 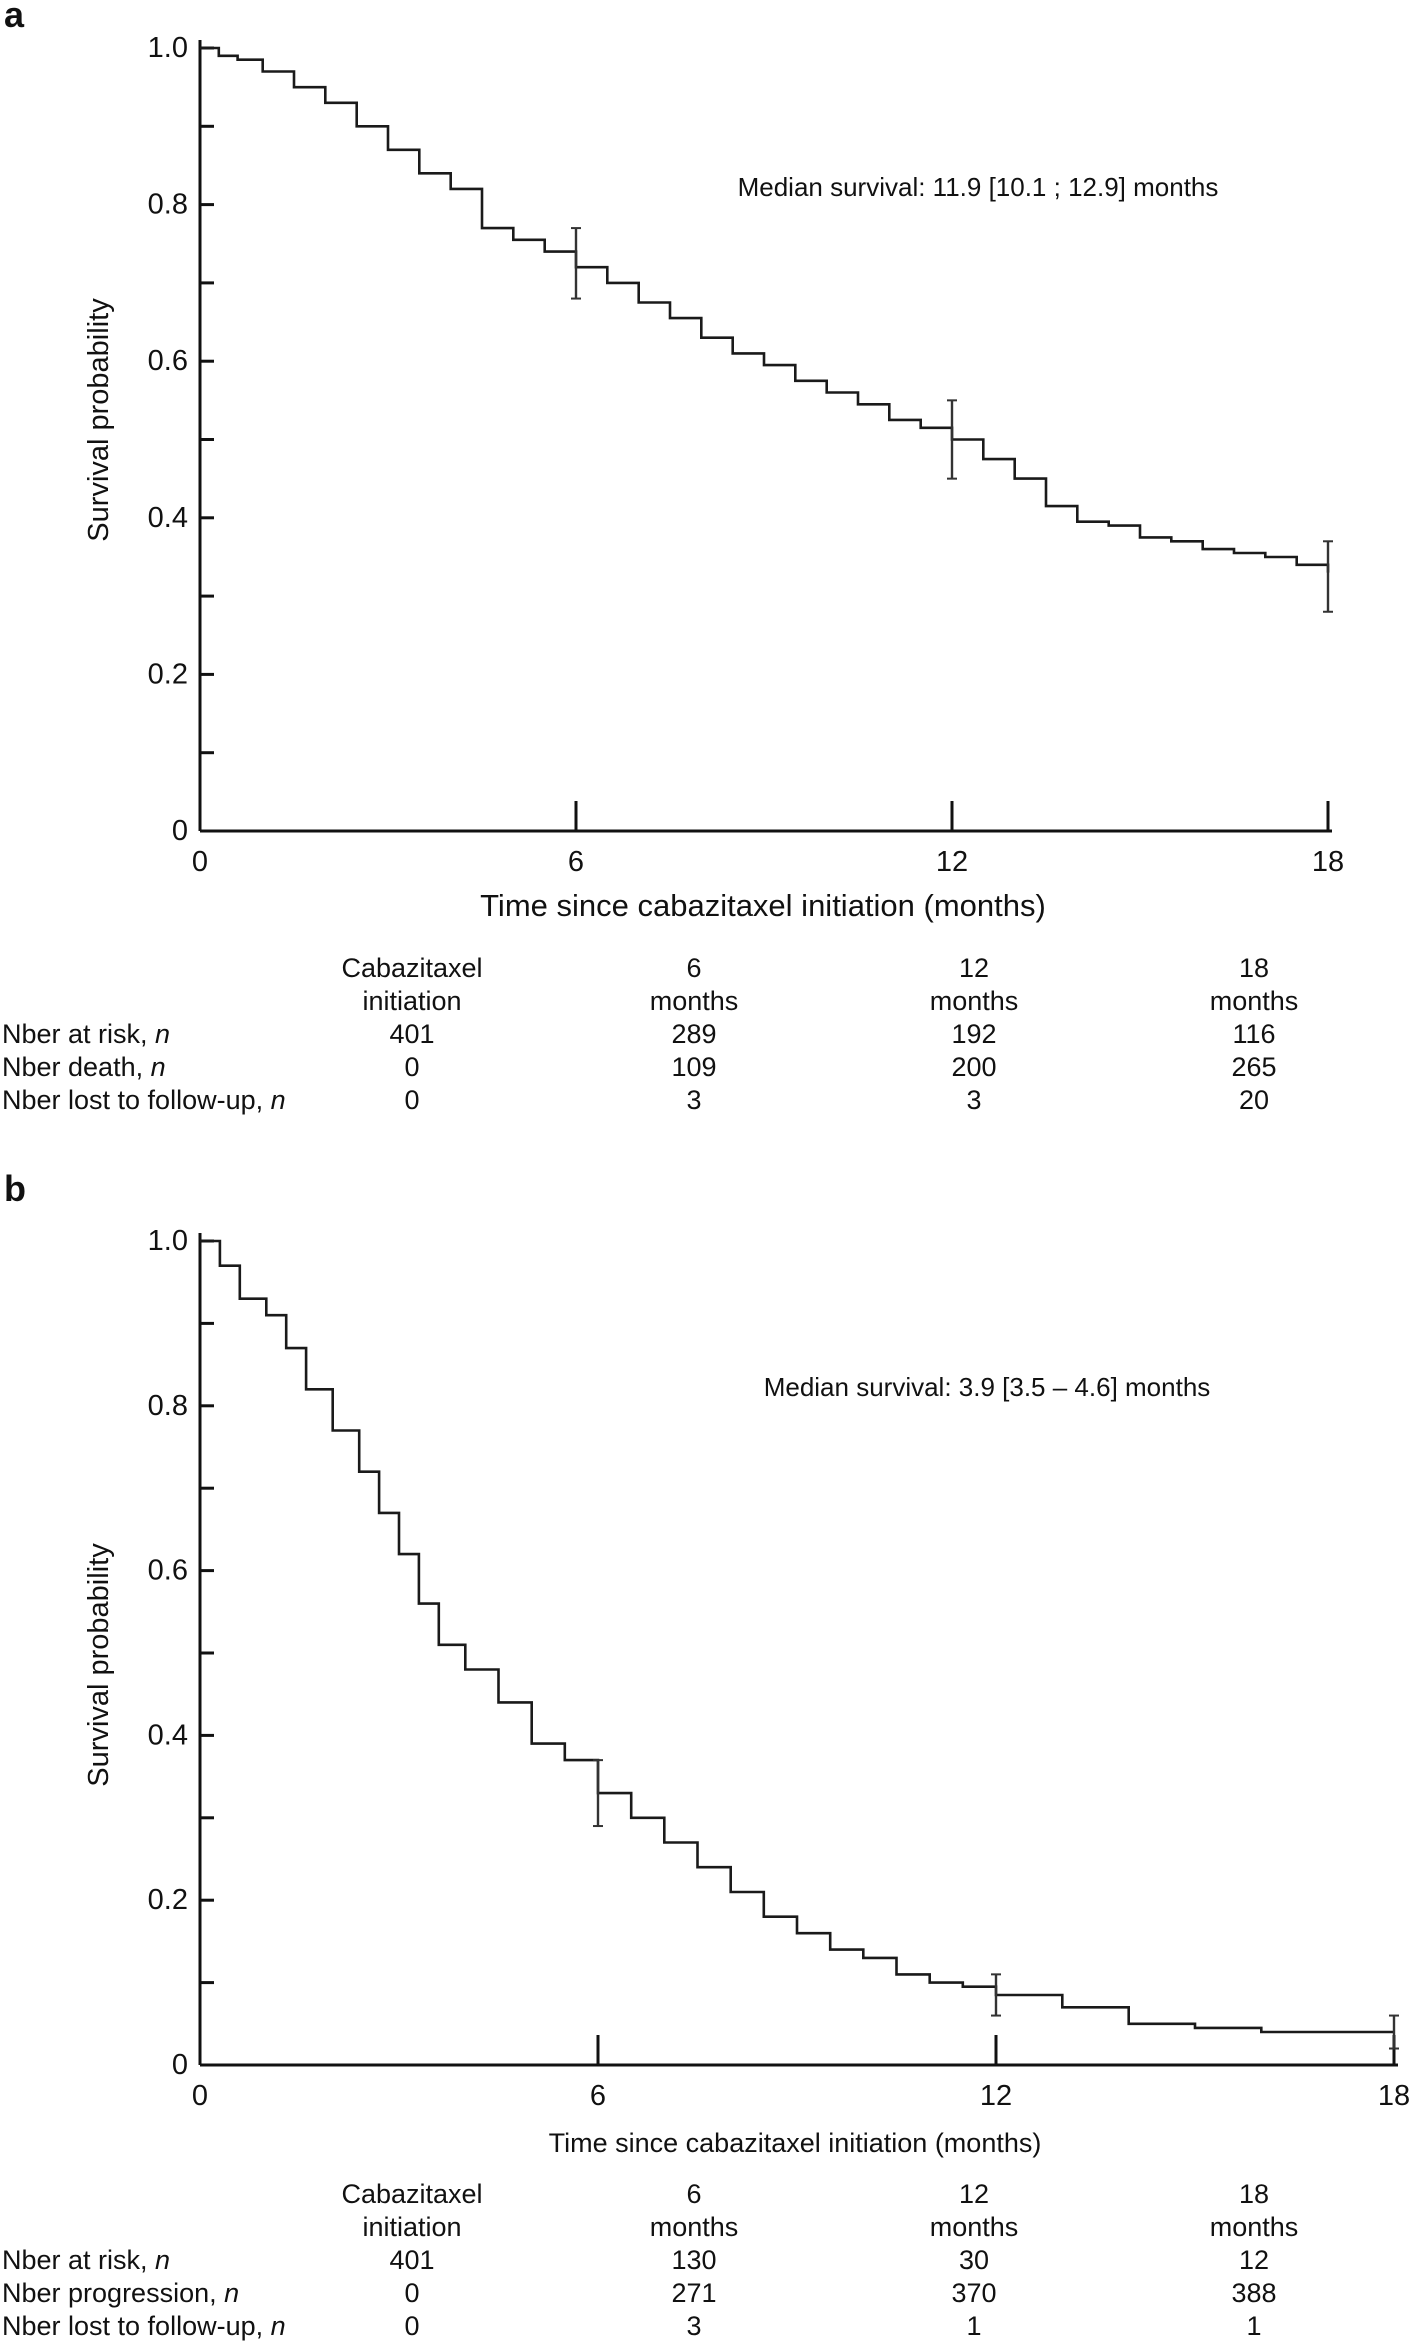 What do you see at coordinates (412, 2194) in the screenshot?
I see `table-b-header-0-line1: Cabazitaxel` at bounding box center [412, 2194].